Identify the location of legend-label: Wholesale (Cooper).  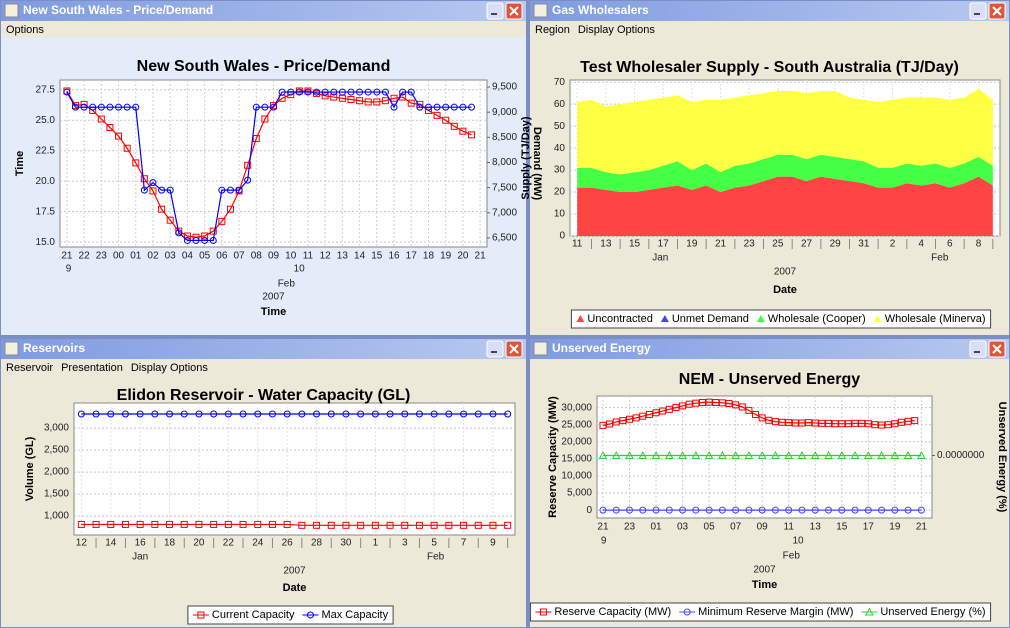
(817, 319).